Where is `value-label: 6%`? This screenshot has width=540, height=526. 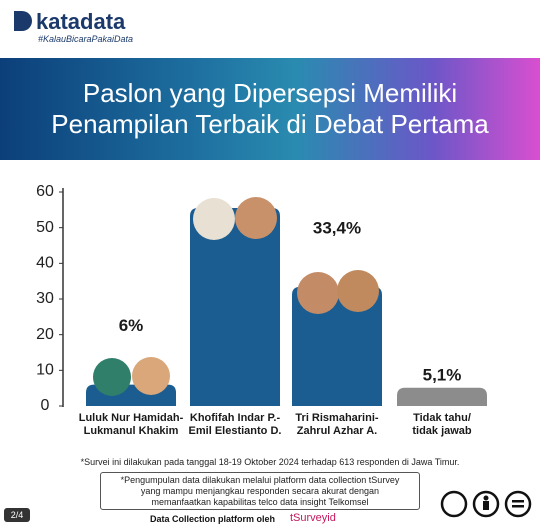 value-label: 6% is located at coordinates (131, 325).